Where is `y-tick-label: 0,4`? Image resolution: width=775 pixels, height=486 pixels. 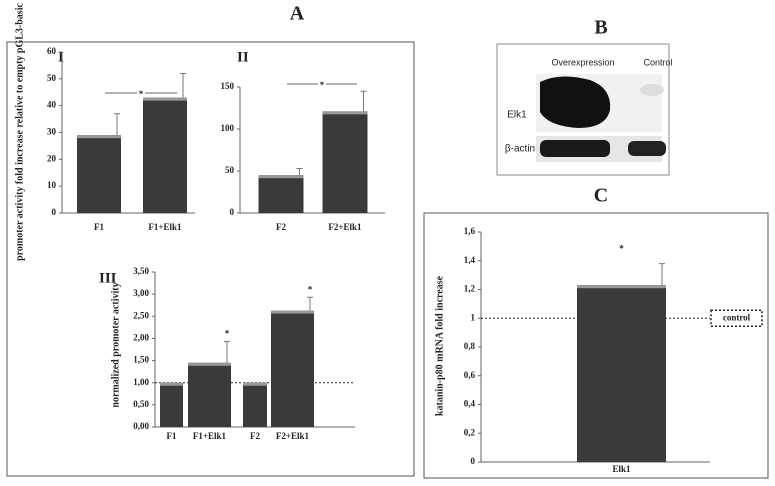 y-tick-label: 0,4 is located at coordinates (470, 404).